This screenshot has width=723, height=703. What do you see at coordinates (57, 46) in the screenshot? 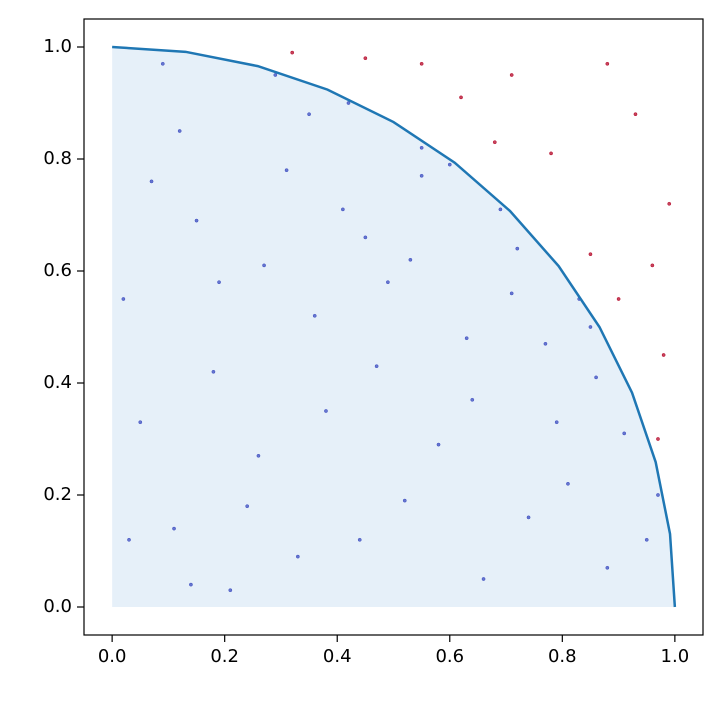
I see `y-tick-label: 1.0` at bounding box center [57, 46].